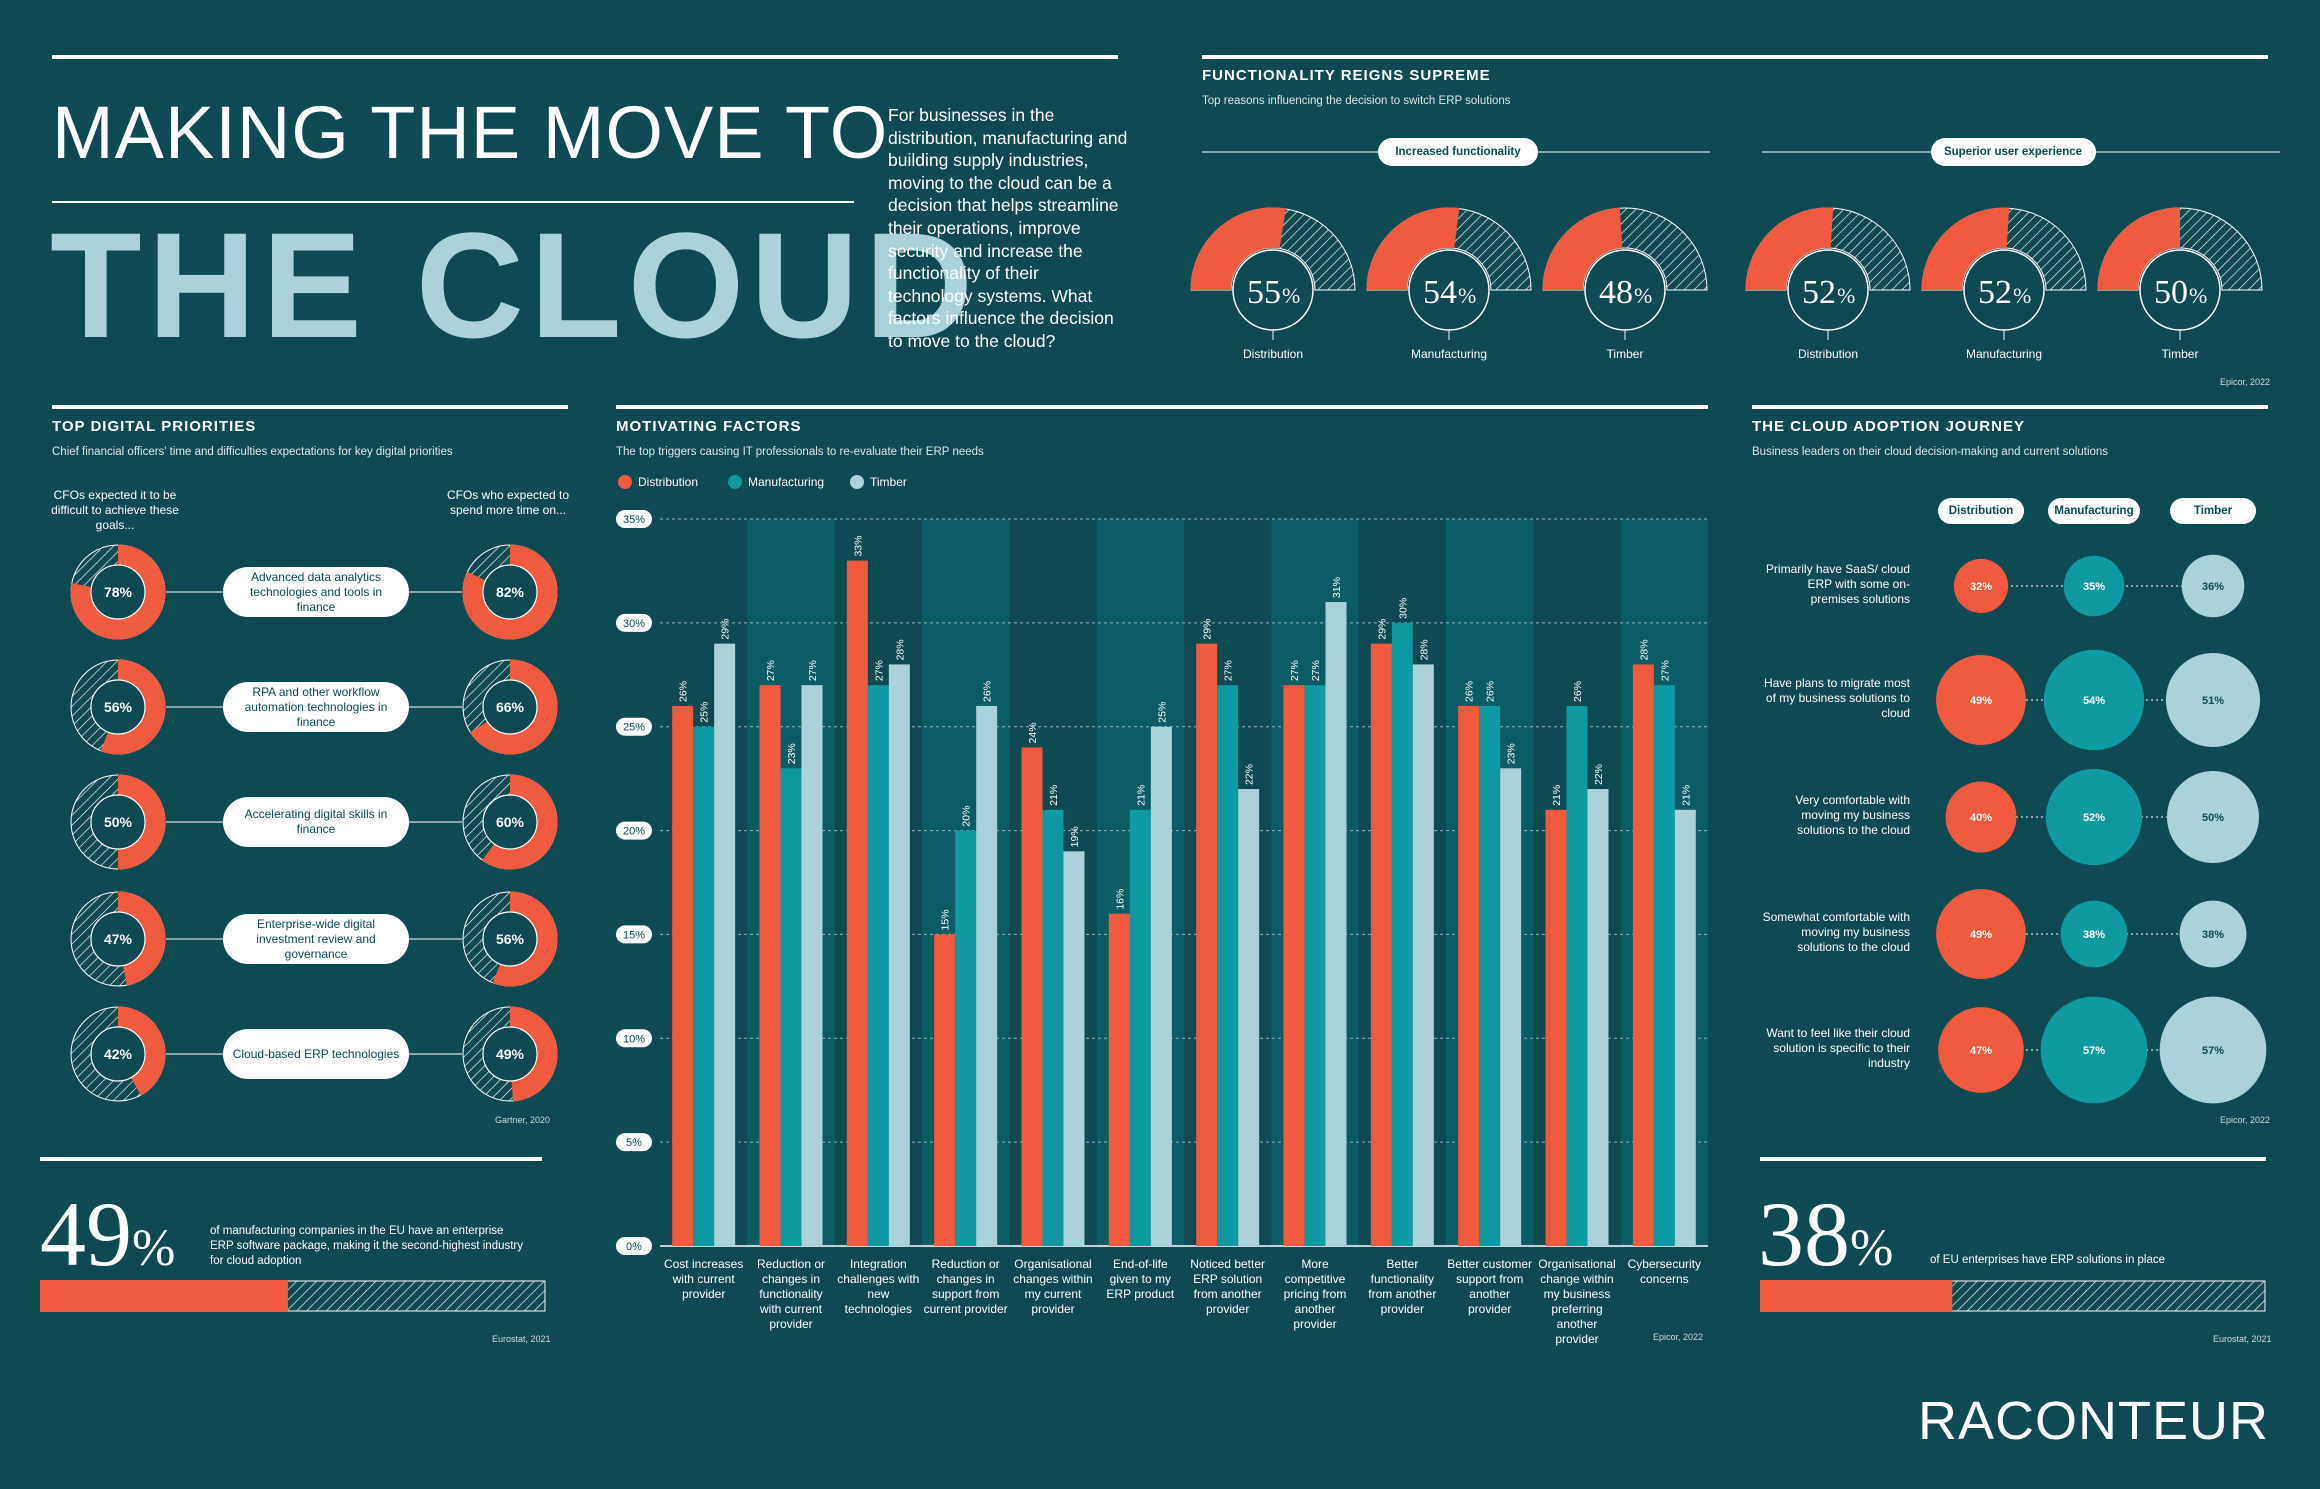 The image size is (2320, 1489). I want to click on legend-timber: Timber, so click(878, 482).